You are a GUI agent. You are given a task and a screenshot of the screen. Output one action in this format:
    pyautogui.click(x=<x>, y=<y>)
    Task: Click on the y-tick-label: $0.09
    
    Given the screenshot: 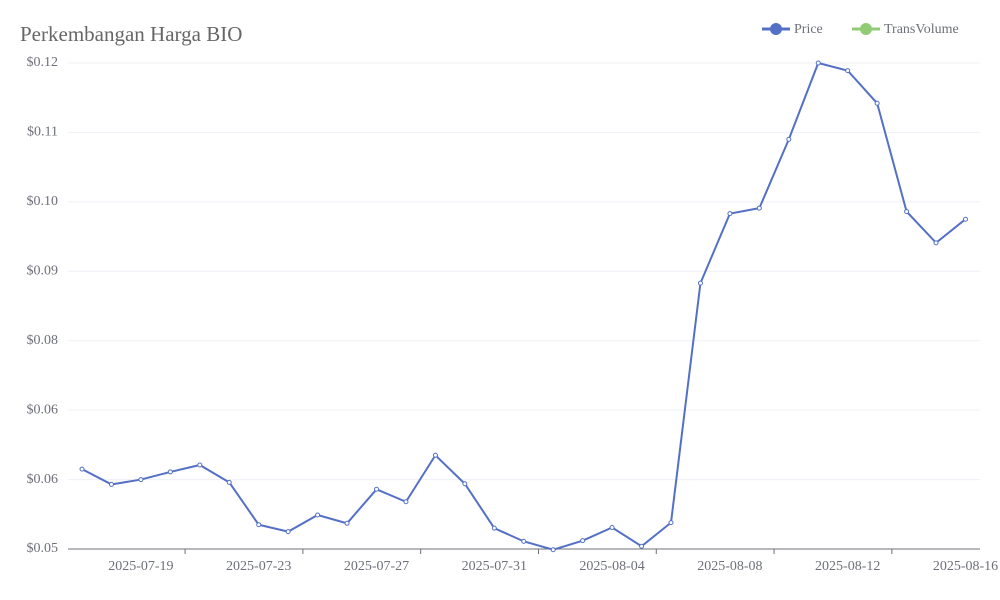 What is the action you would take?
    pyautogui.click(x=43, y=271)
    